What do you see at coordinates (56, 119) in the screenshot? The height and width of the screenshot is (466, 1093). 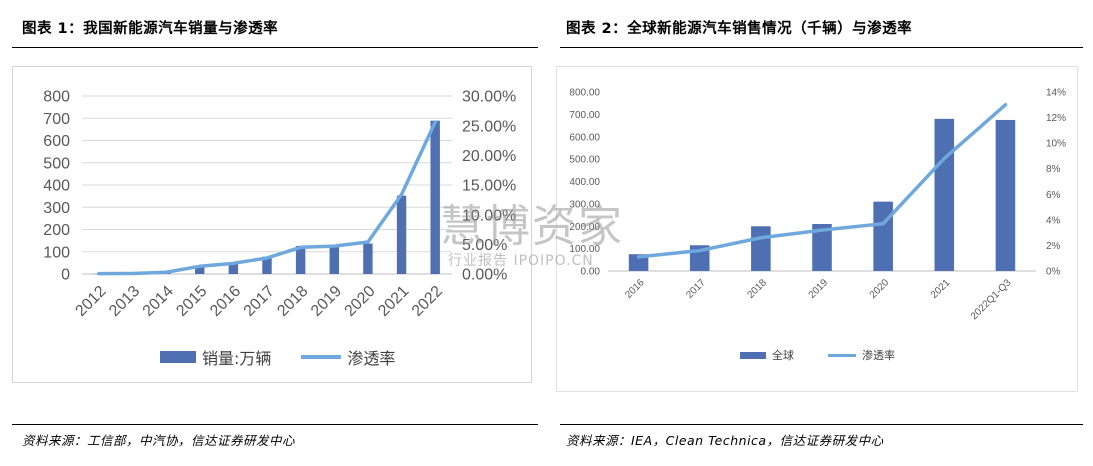 I see `y-left-tick-label: 700` at bounding box center [56, 119].